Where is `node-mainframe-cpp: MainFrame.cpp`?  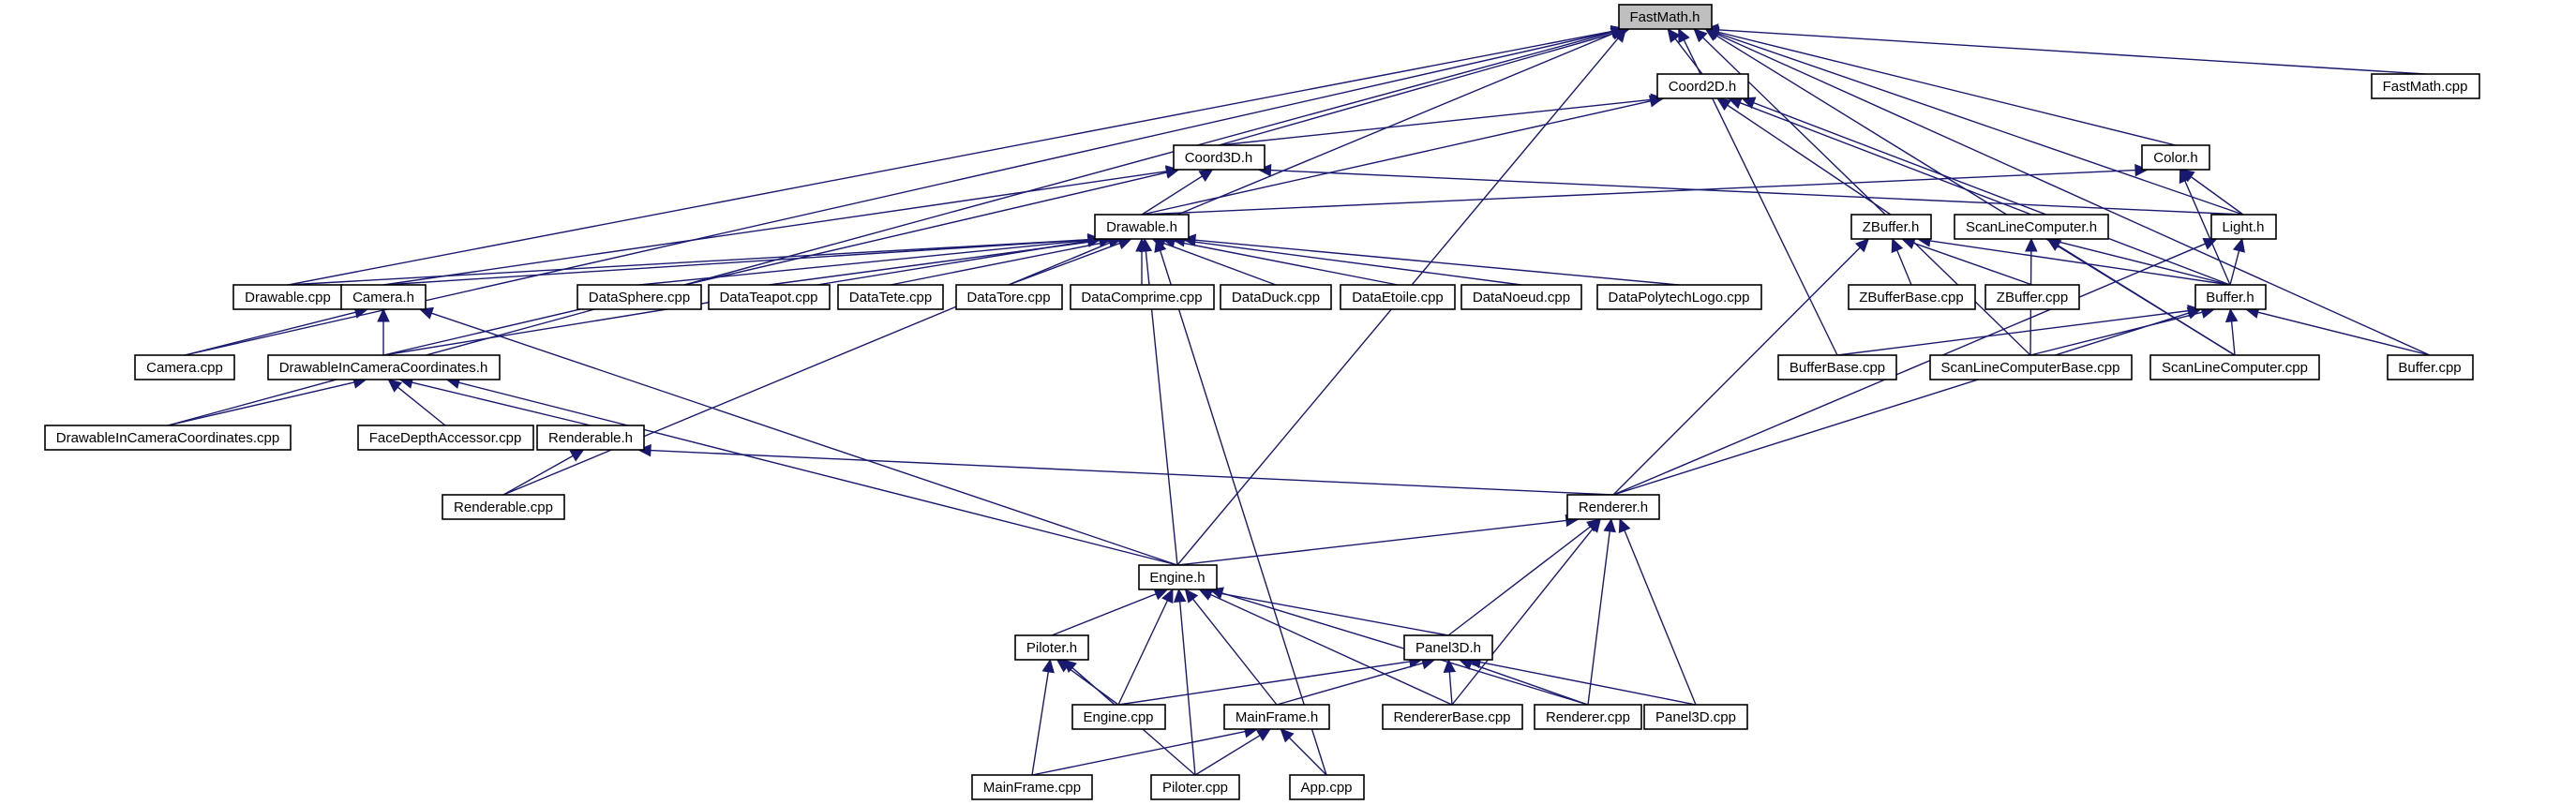
node-mainframe-cpp: MainFrame.cpp is located at coordinates (1032, 787).